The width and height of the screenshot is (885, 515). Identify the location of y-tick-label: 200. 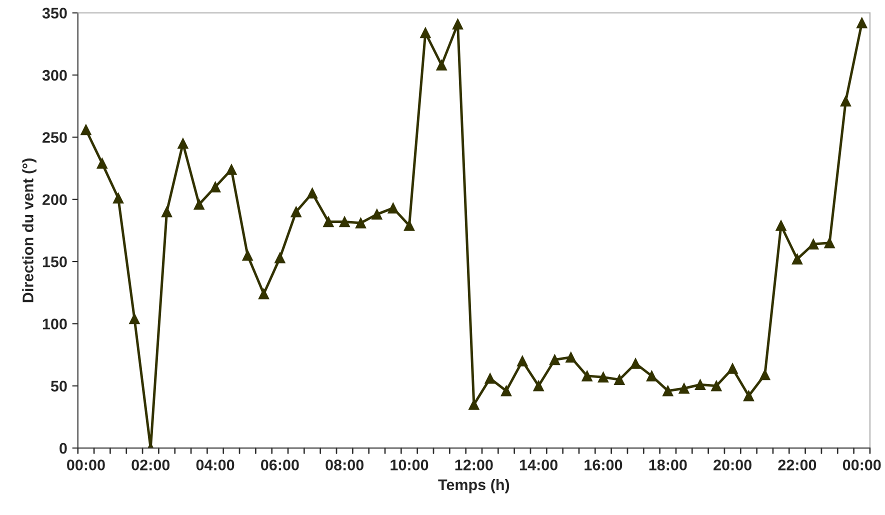
(54, 200).